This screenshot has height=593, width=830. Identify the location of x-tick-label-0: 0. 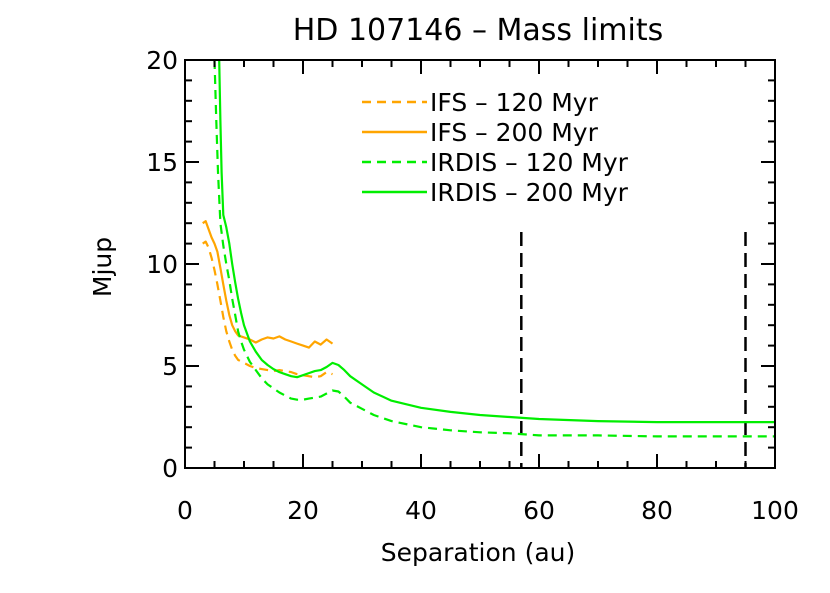
(185, 510).